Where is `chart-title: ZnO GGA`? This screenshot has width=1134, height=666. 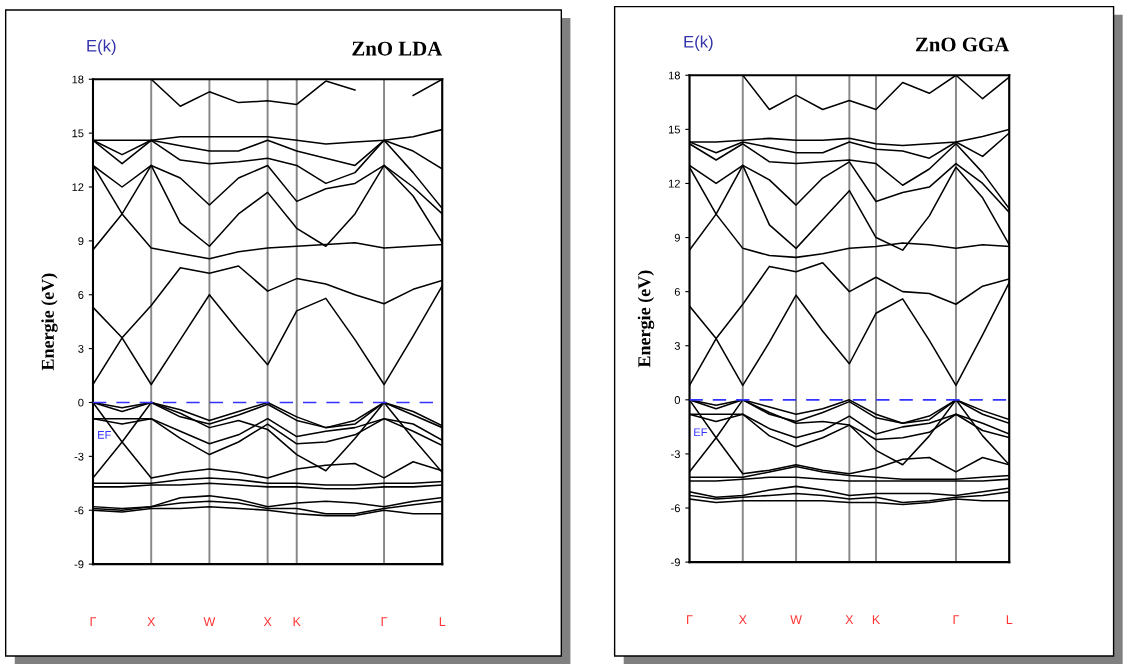
chart-title: ZnO GGA is located at coordinates (962, 44).